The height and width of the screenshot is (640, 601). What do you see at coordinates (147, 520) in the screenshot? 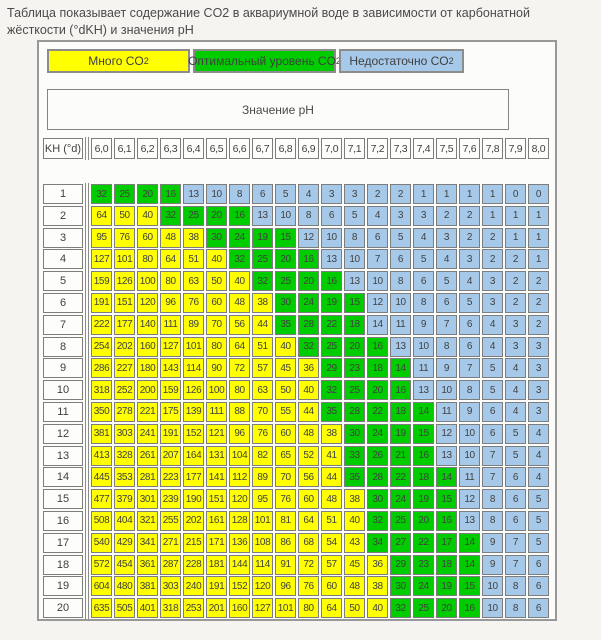
I see `co2-value-cell: 321` at bounding box center [147, 520].